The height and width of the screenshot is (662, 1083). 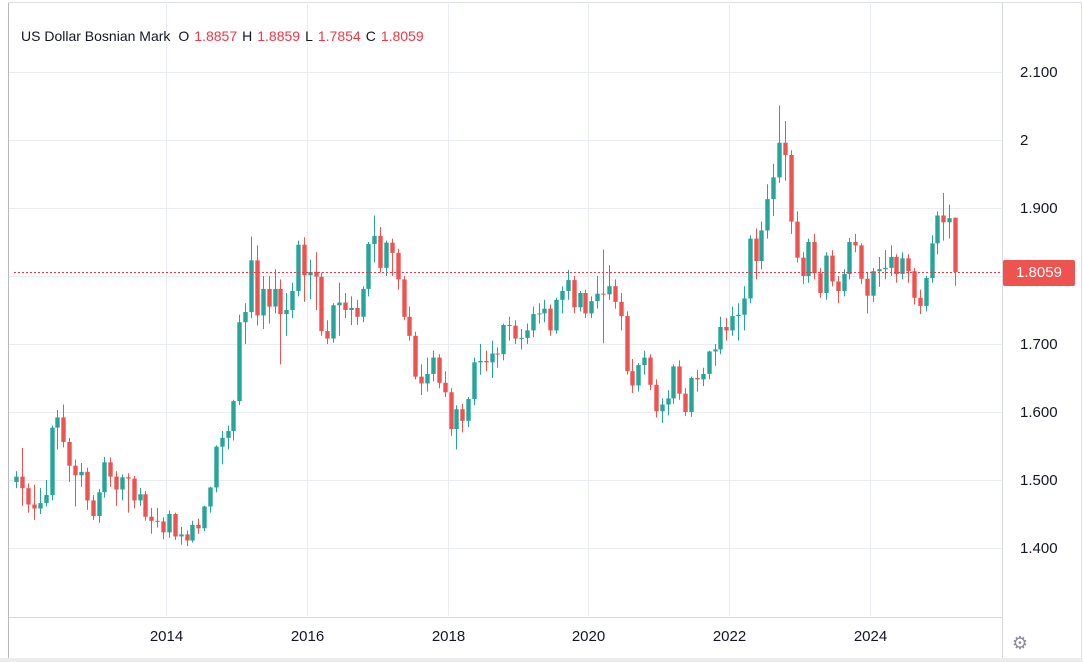 What do you see at coordinates (505, 617) in the screenshot?
I see `time-axis-separator` at bounding box center [505, 617].